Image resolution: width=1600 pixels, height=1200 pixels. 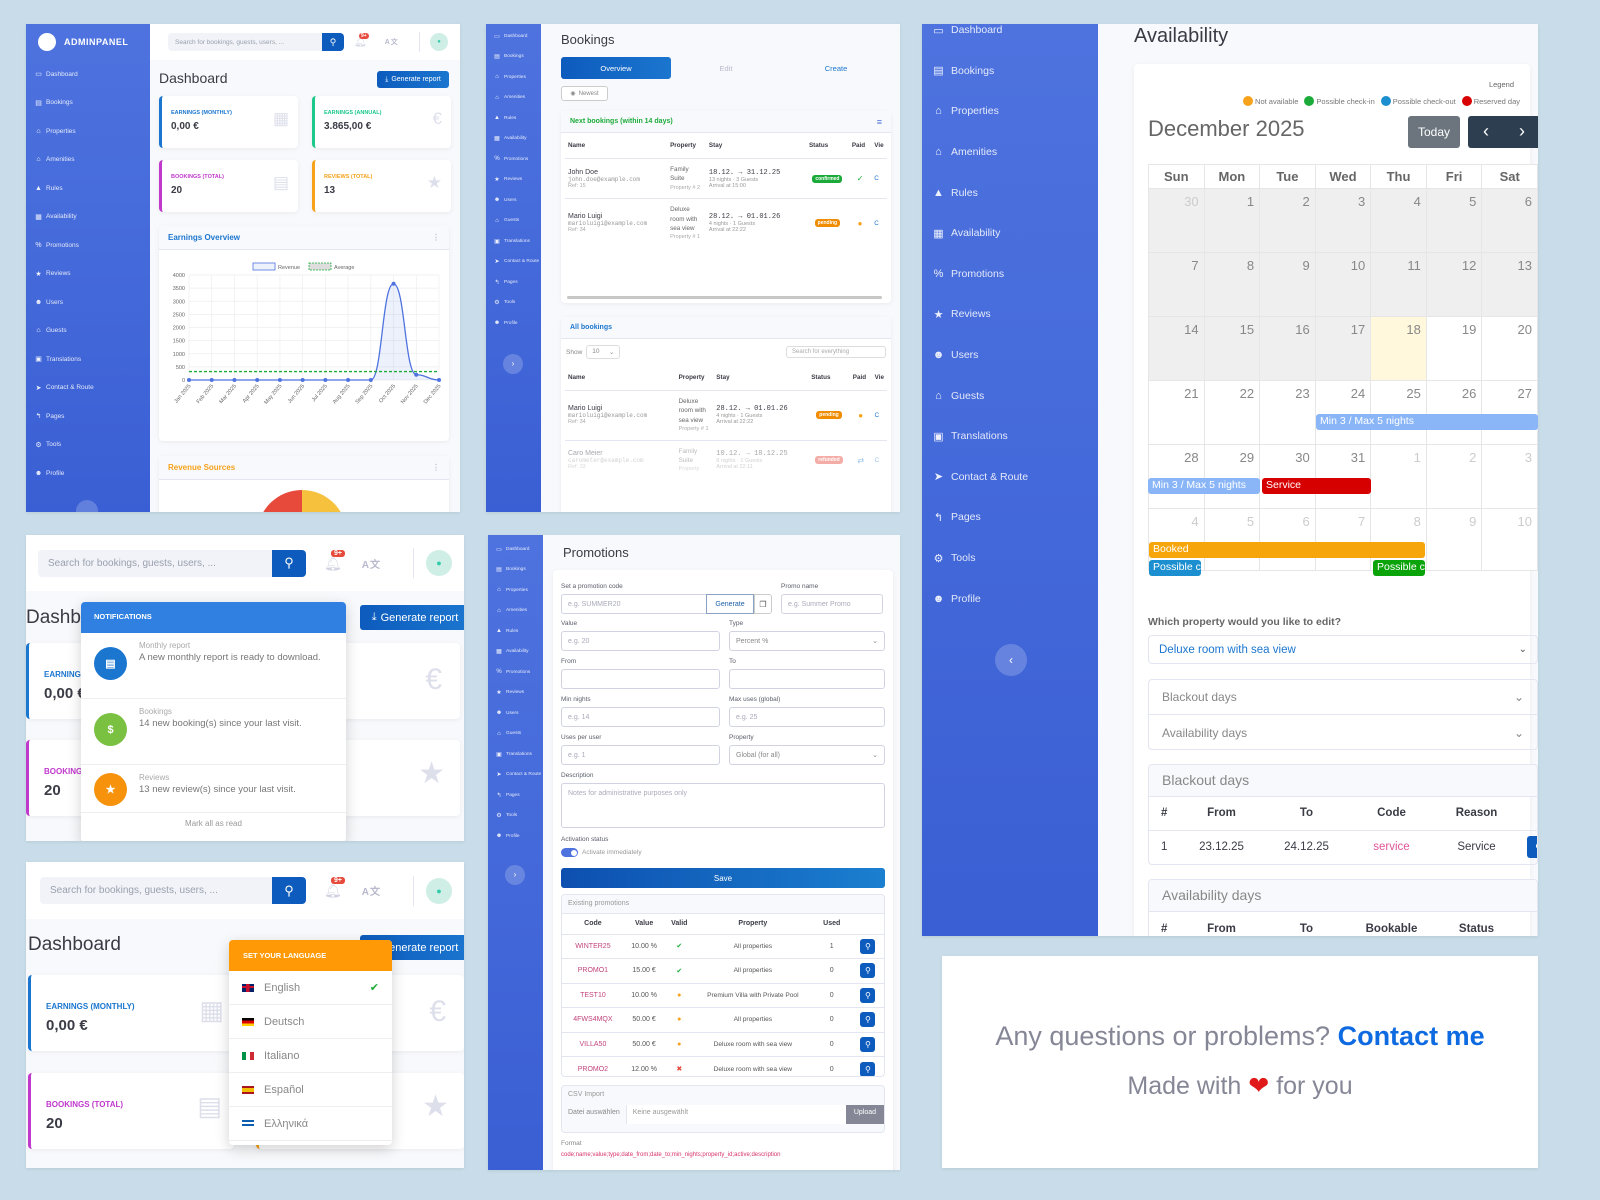 What do you see at coordinates (1343, 220) in the screenshot?
I see `calendar-day: 3` at bounding box center [1343, 220].